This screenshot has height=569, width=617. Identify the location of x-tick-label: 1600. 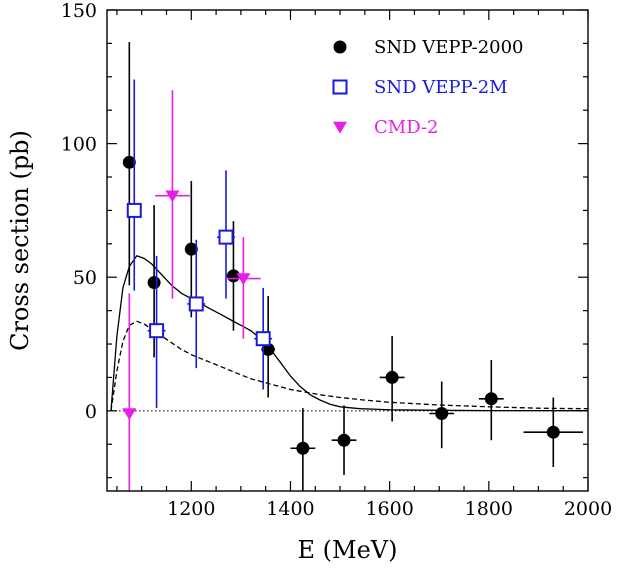
(389, 509).